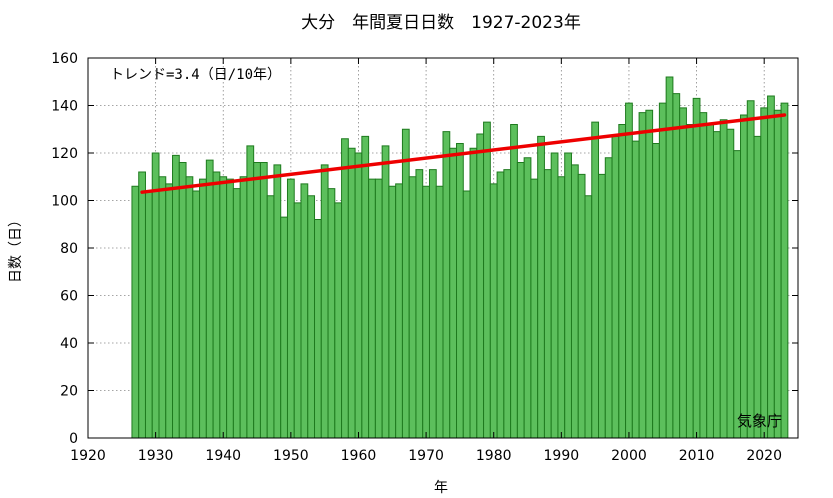  What do you see at coordinates (399, 311) in the screenshot?
I see `bar-1966` at bounding box center [399, 311].